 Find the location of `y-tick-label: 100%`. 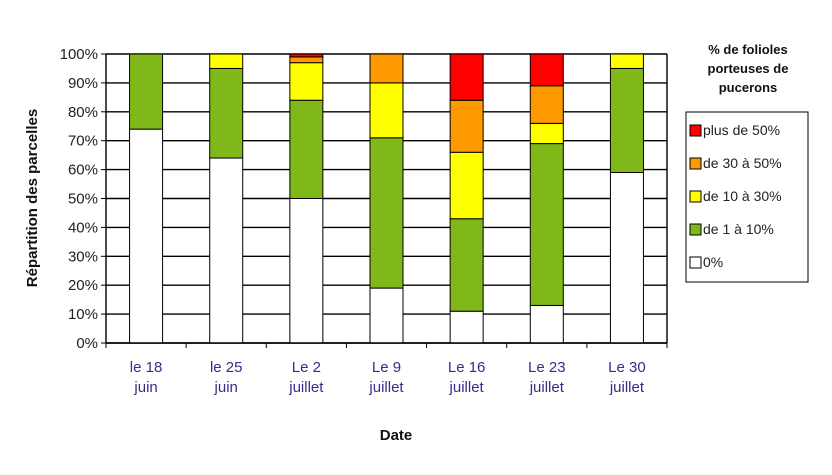

y-tick-label: 100% is located at coordinates (79, 54).